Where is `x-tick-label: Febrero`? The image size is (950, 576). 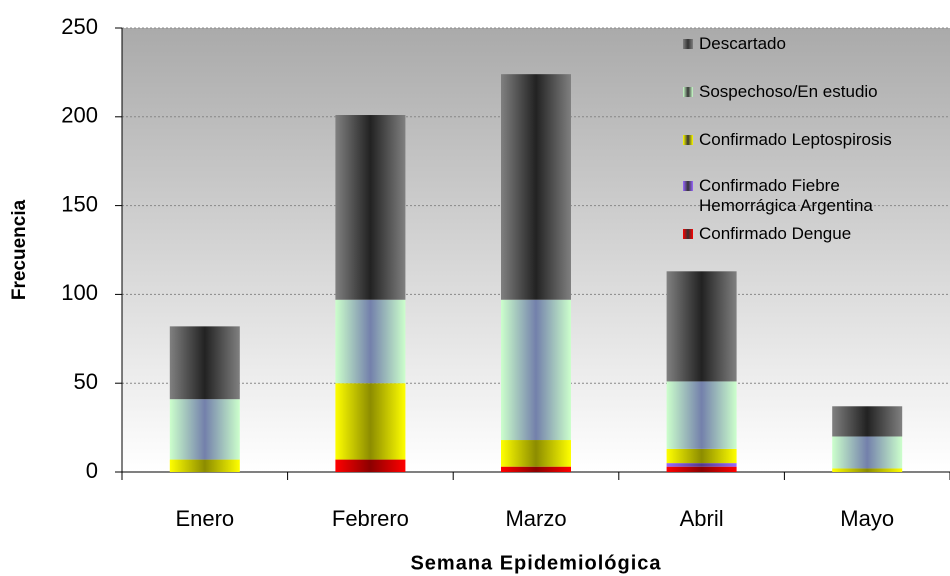 x-tick-label: Febrero is located at coordinates (370, 518).